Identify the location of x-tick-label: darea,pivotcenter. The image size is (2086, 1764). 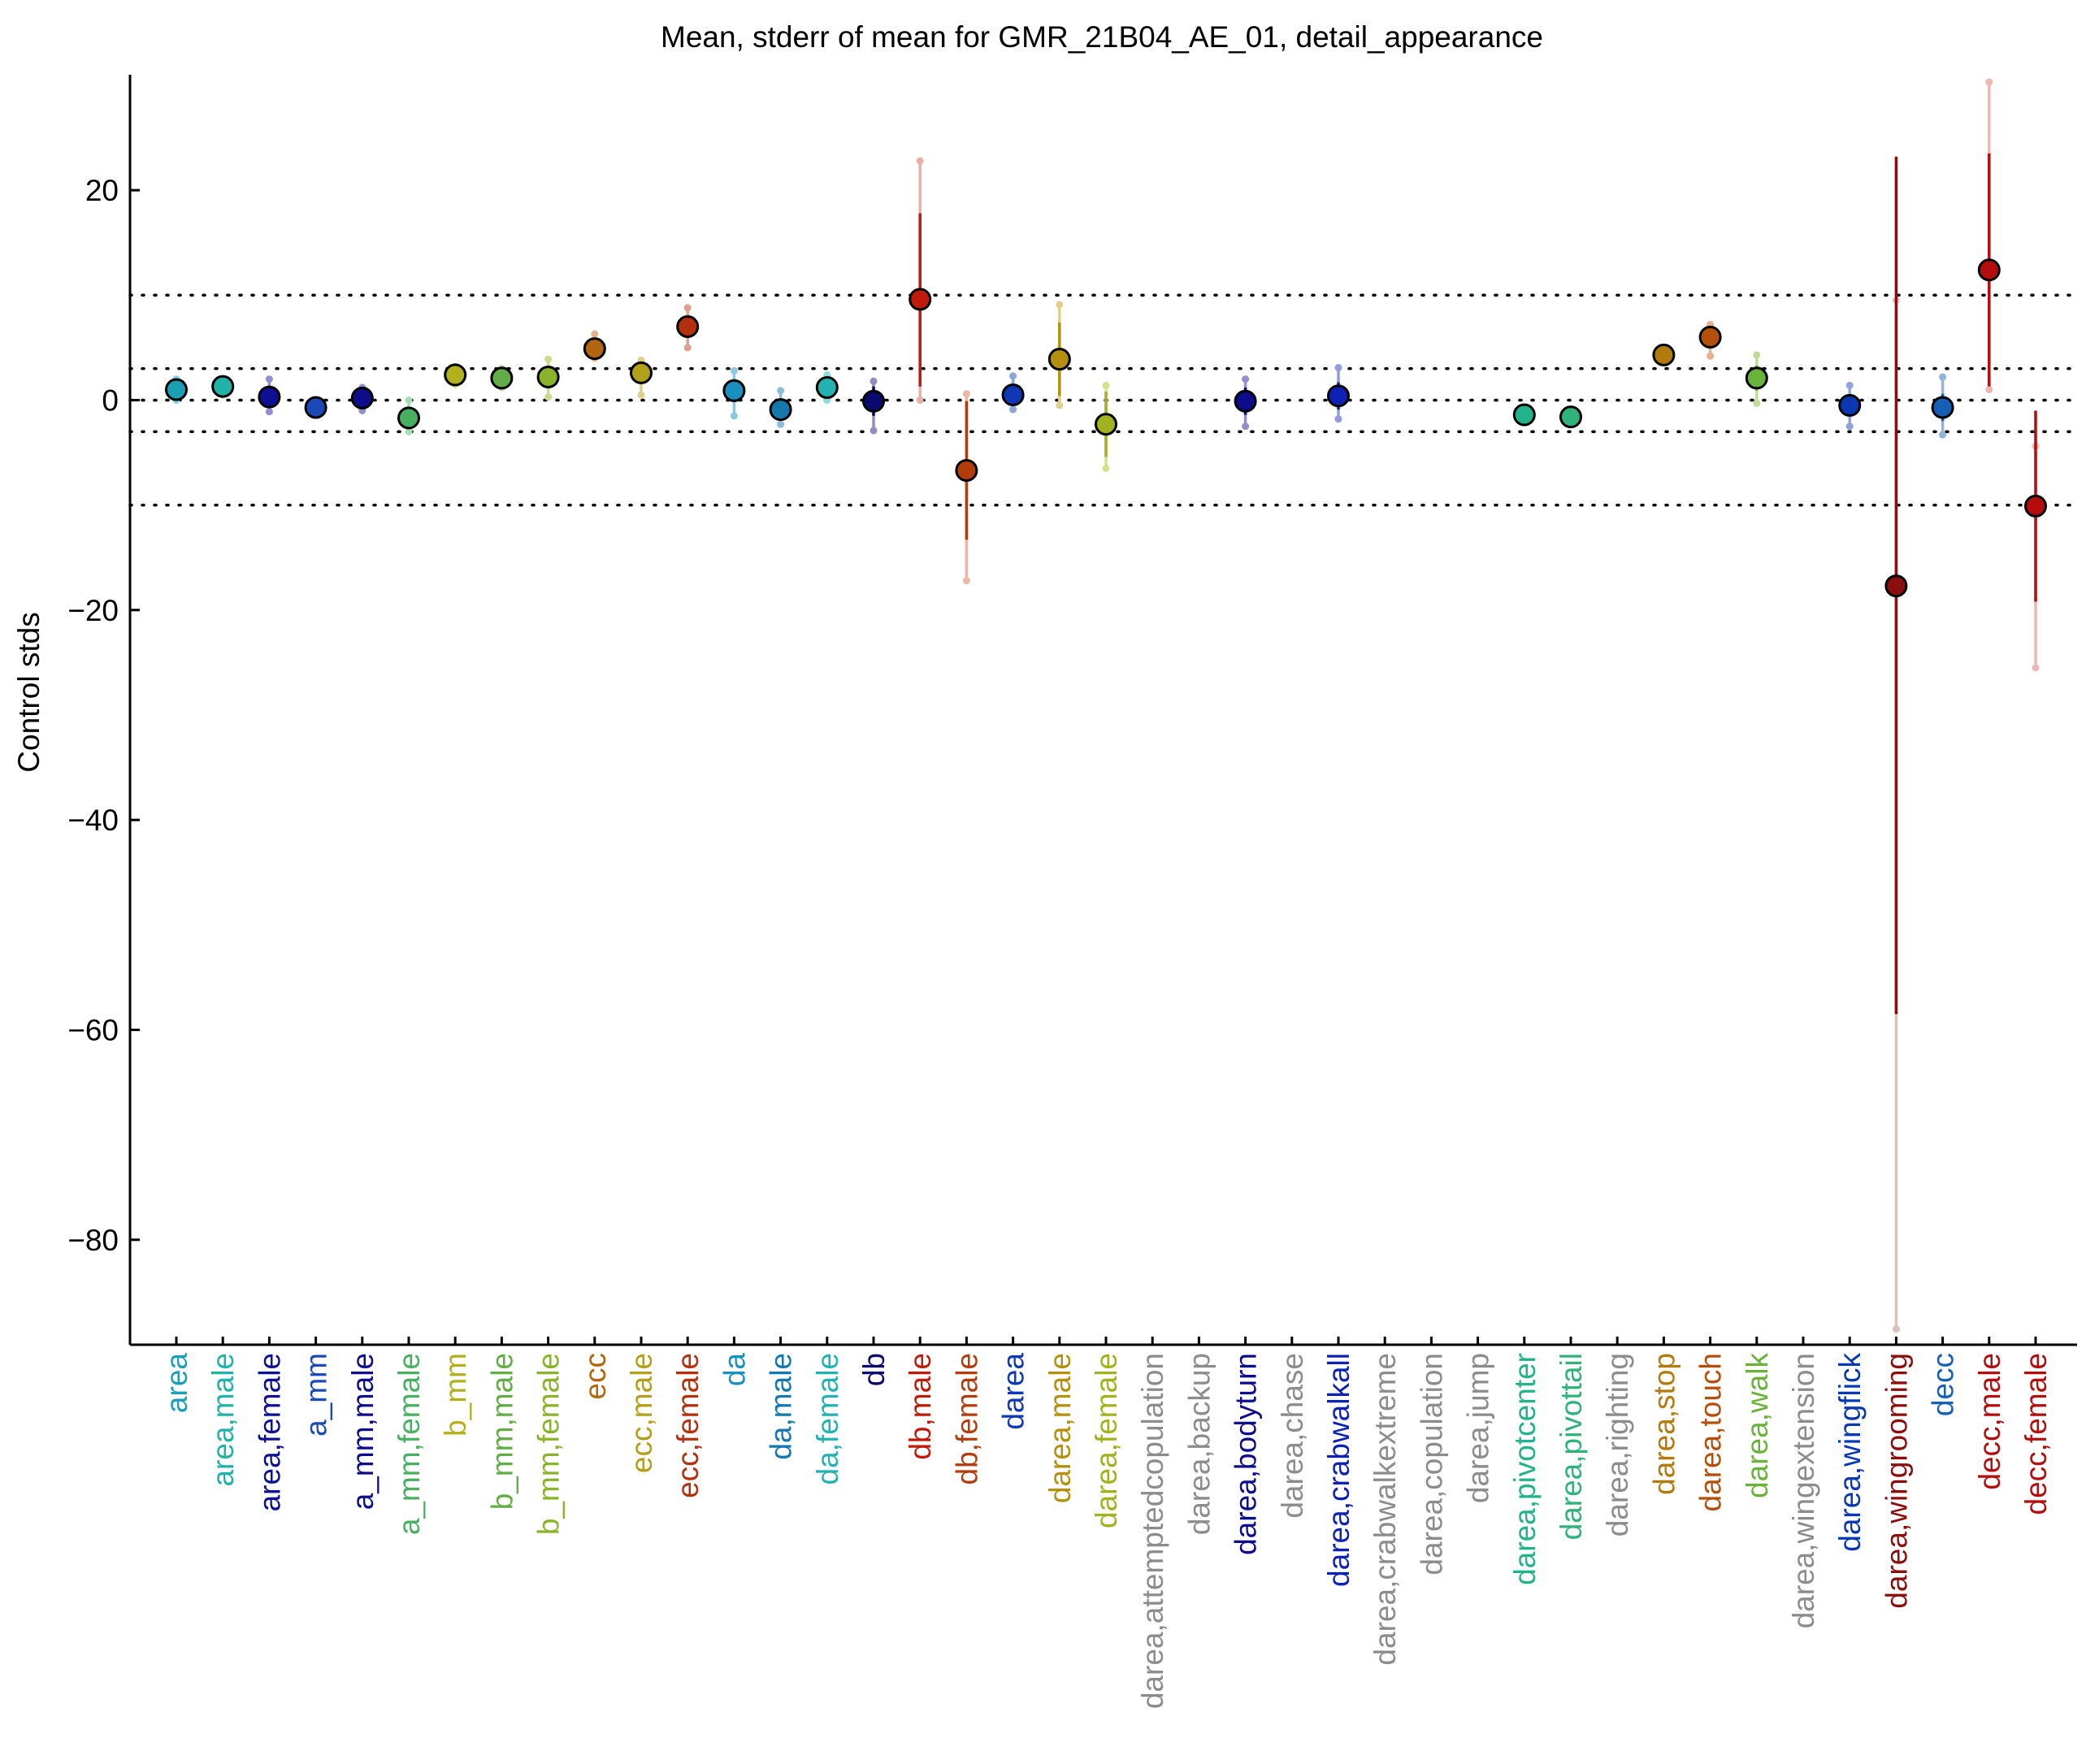
(1525, 1469).